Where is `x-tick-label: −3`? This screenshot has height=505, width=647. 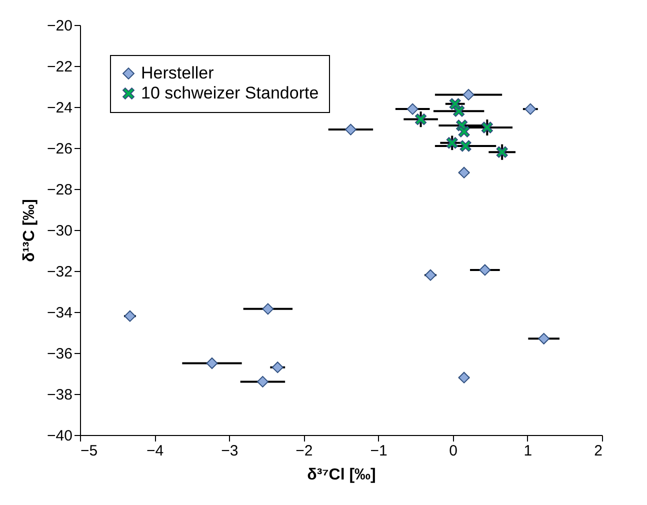 x-tick-label: −3 is located at coordinates (229, 451).